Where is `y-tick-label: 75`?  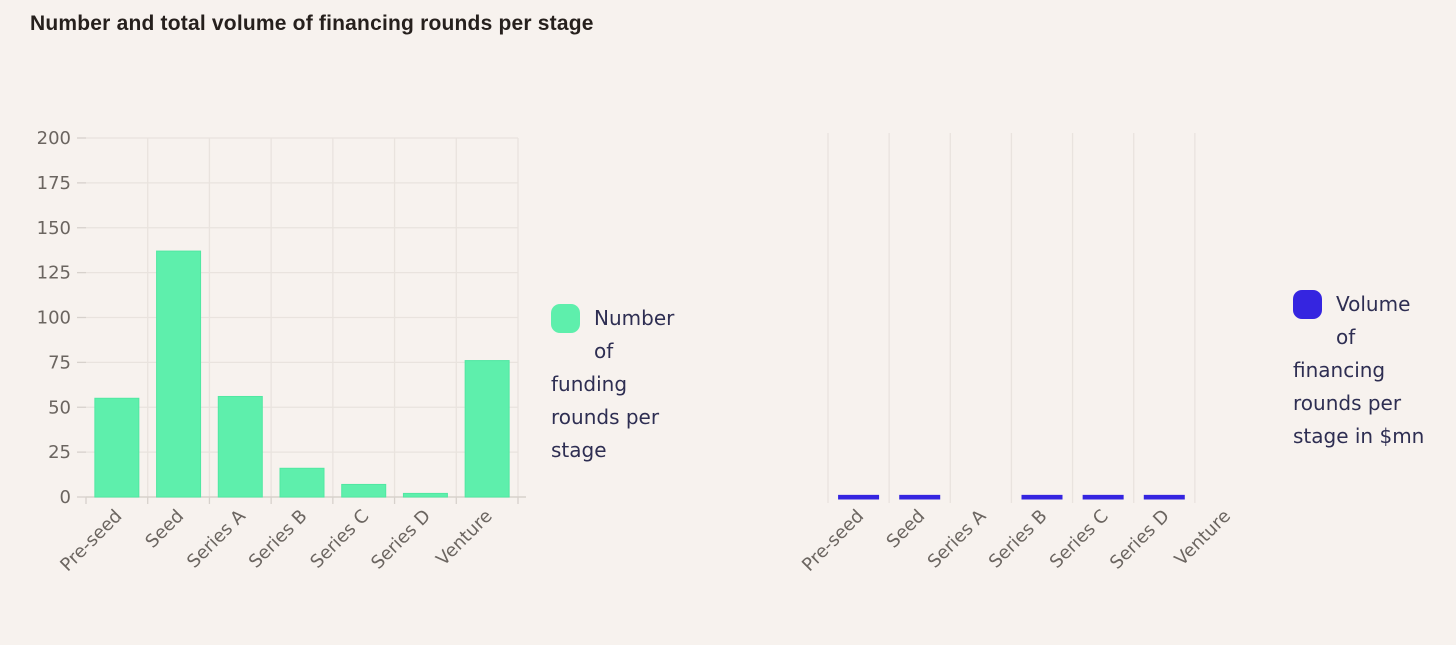 y-tick-label: 75 is located at coordinates (59, 362).